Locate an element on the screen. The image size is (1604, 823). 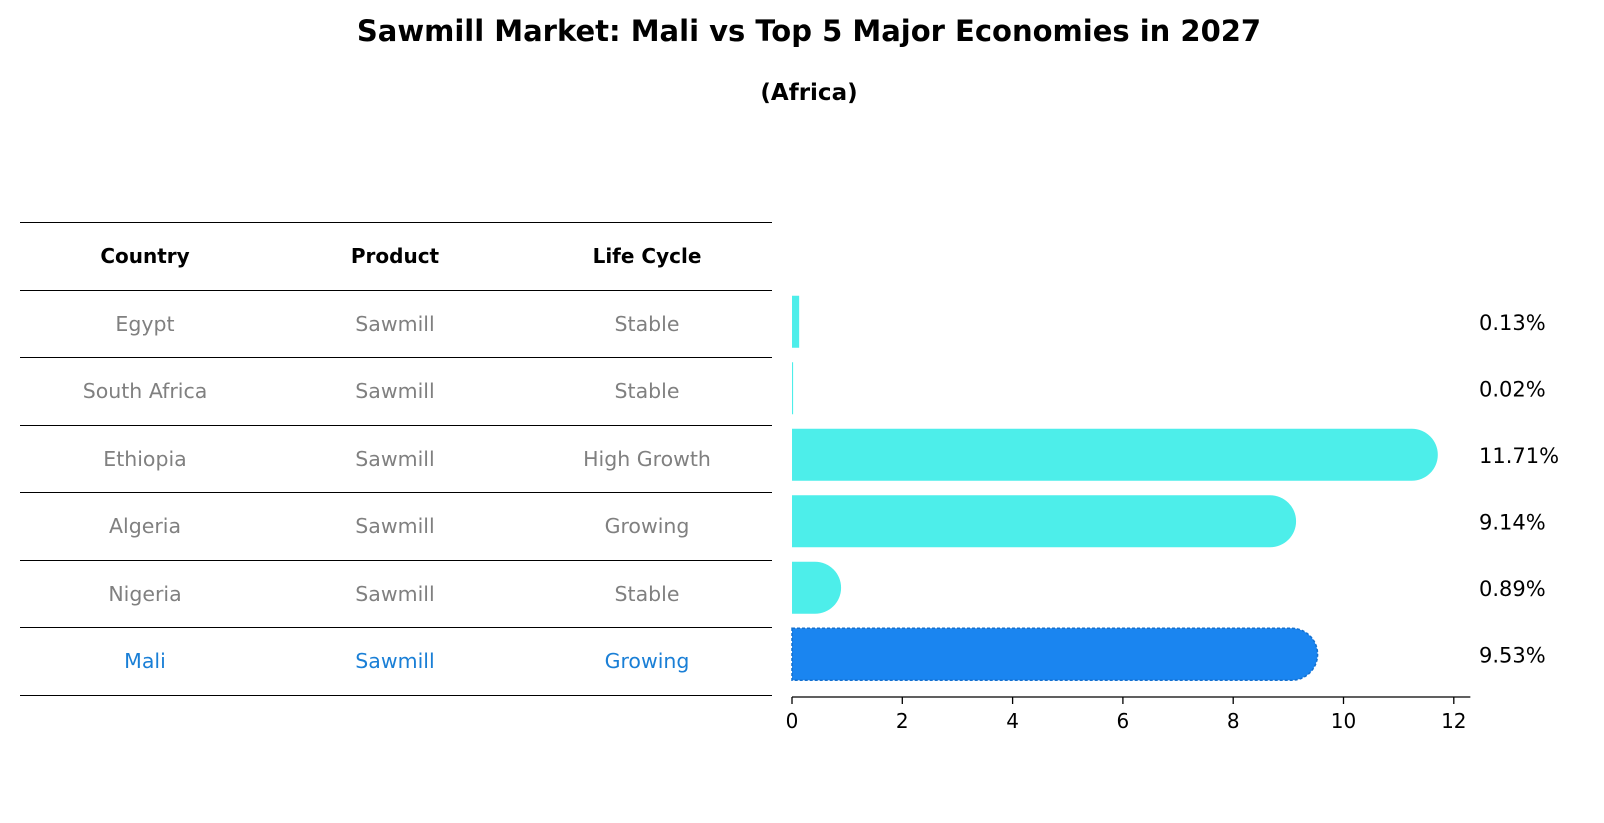
value-label: 9.14% is located at coordinates (1512, 522).